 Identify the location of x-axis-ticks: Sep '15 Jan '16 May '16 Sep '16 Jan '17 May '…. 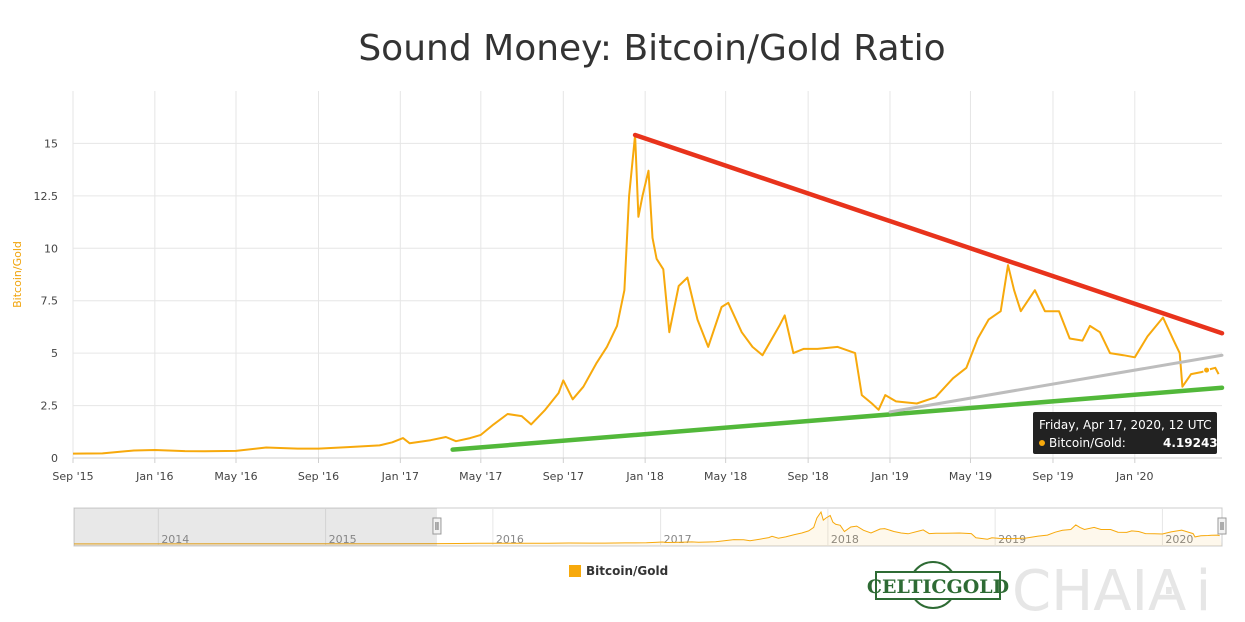
(603, 470).